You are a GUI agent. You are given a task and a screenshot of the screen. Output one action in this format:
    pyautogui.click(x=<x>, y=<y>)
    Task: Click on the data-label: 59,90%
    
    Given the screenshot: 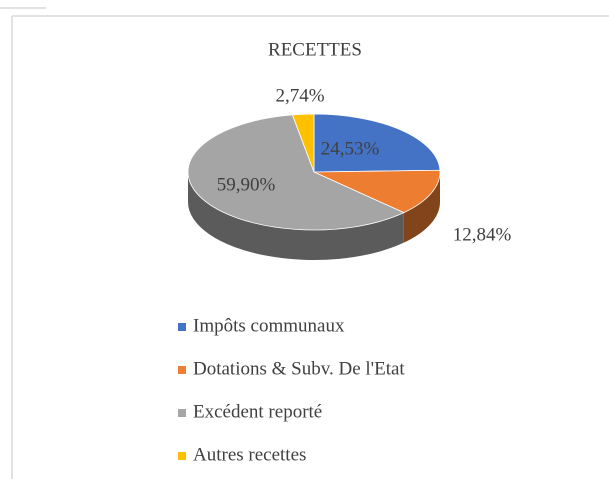 What is the action you would take?
    pyautogui.click(x=246, y=184)
    